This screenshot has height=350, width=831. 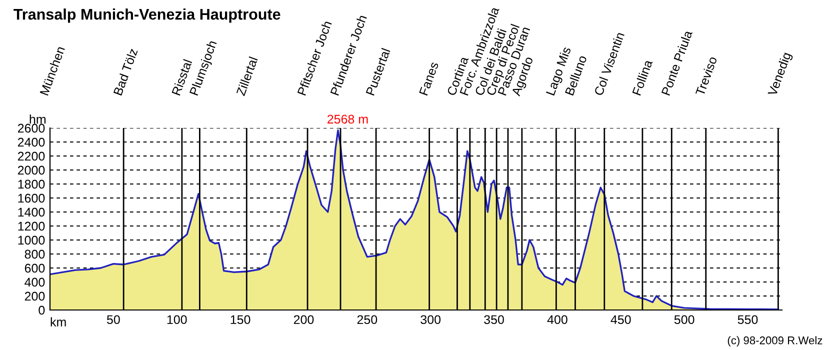 I want to click on y-tick-label: 2200, so click(x=31, y=156).